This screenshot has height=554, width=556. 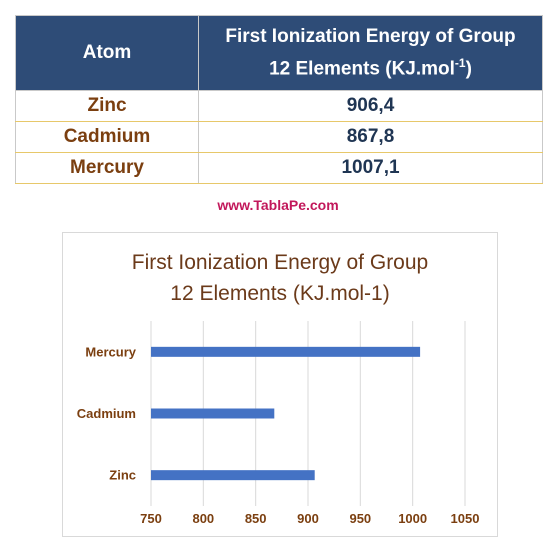 I want to click on header-energy-close: ), so click(x=468, y=69).